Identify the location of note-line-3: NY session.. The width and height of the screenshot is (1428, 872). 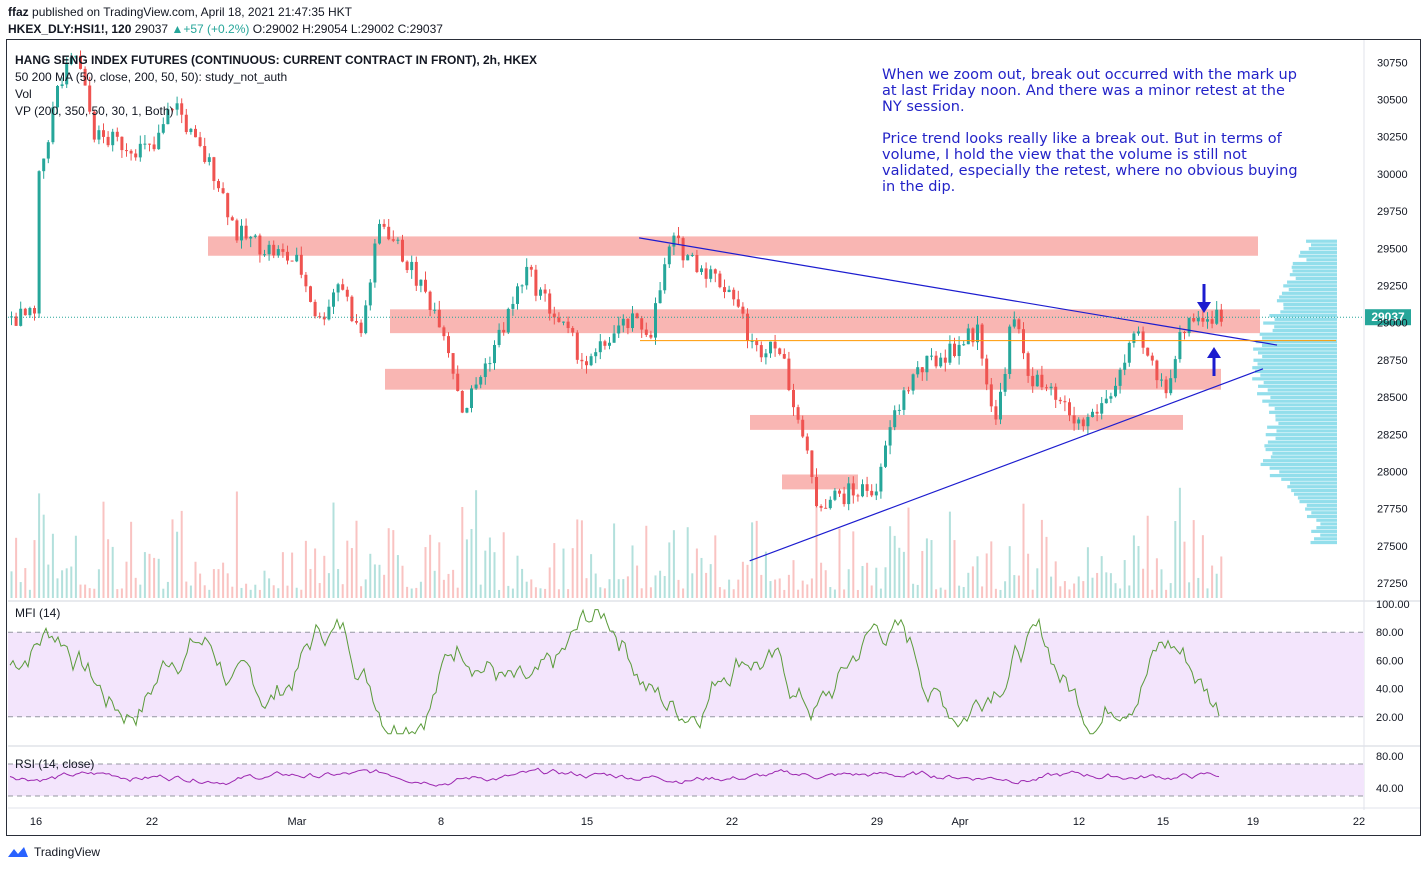
(923, 107).